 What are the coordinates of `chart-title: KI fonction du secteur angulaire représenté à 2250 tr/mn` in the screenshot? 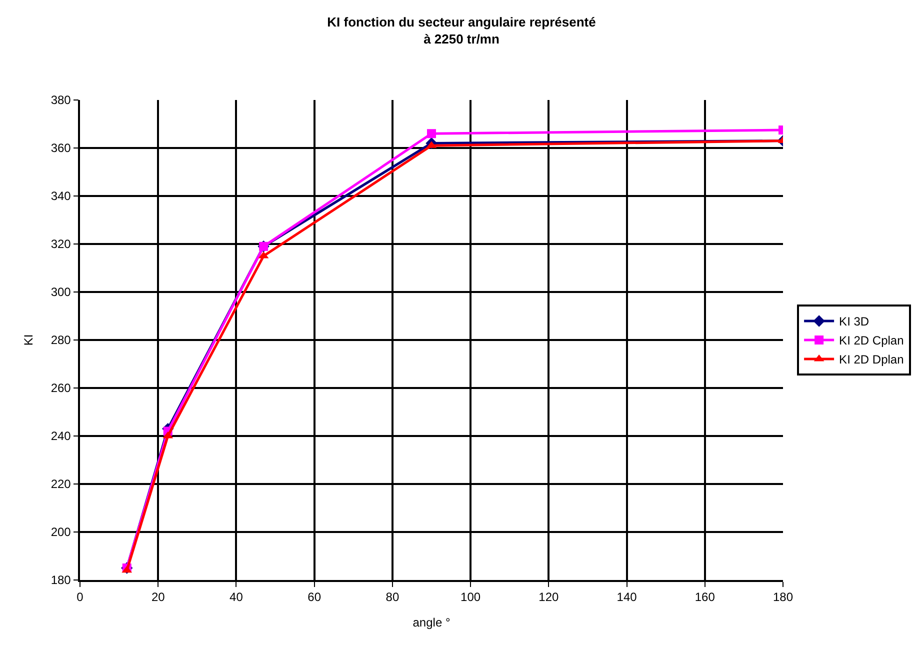 It's located at (461, 30).